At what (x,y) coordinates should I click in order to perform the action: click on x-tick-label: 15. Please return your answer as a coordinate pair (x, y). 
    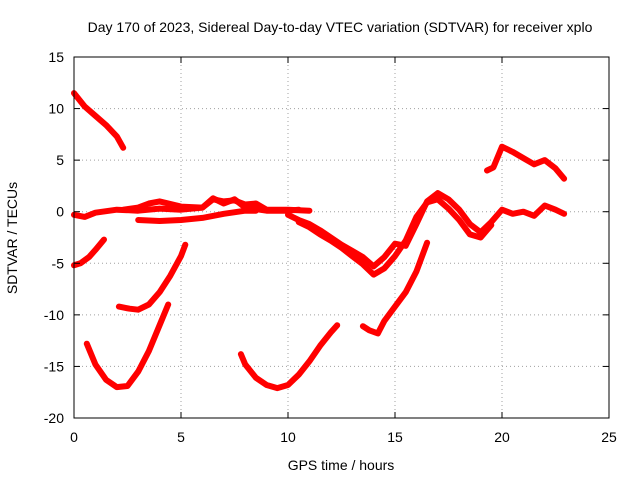
    Looking at the image, I should click on (395, 437).